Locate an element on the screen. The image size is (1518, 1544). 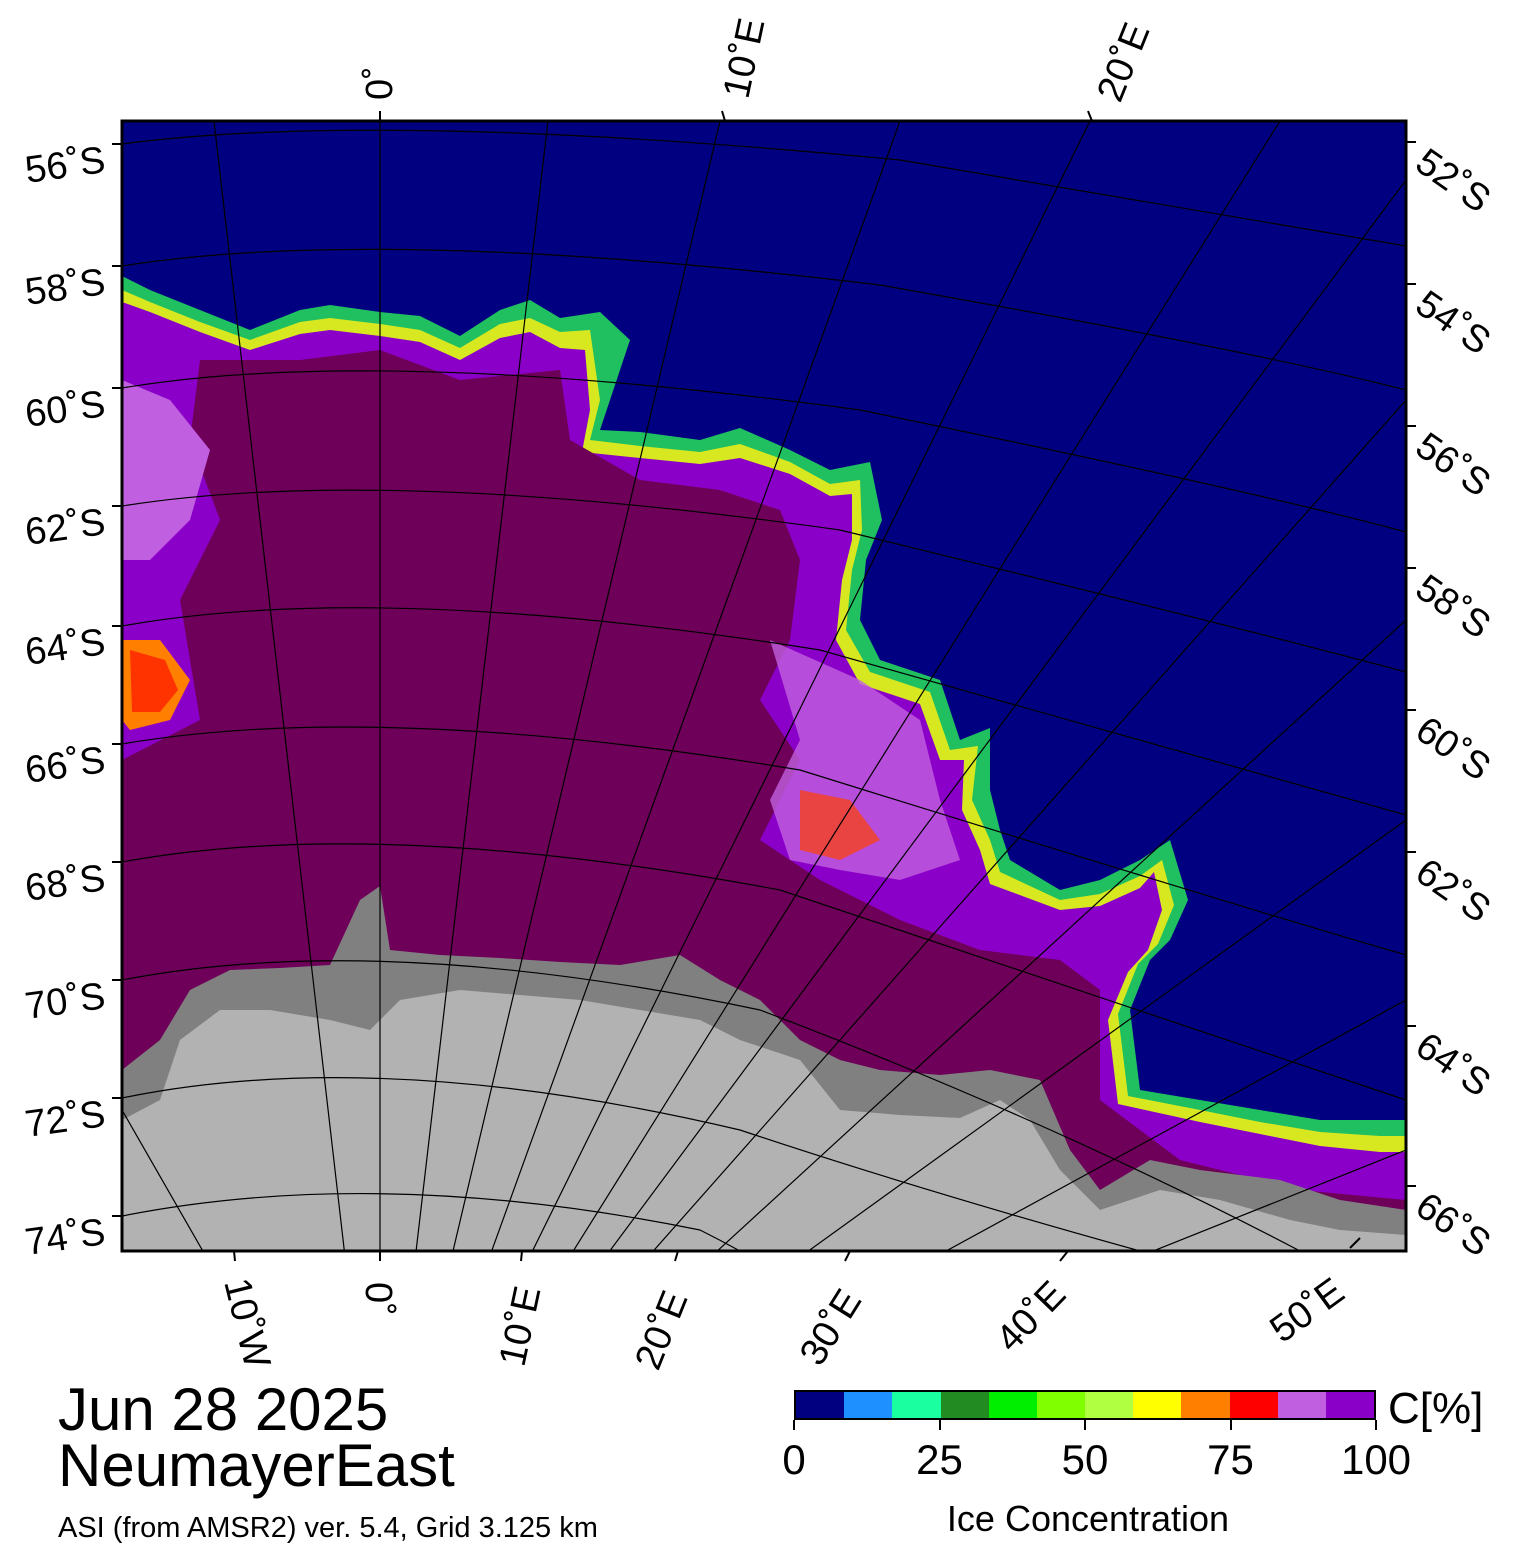
lat-label-left: 60˚S is located at coordinates (65, 409).